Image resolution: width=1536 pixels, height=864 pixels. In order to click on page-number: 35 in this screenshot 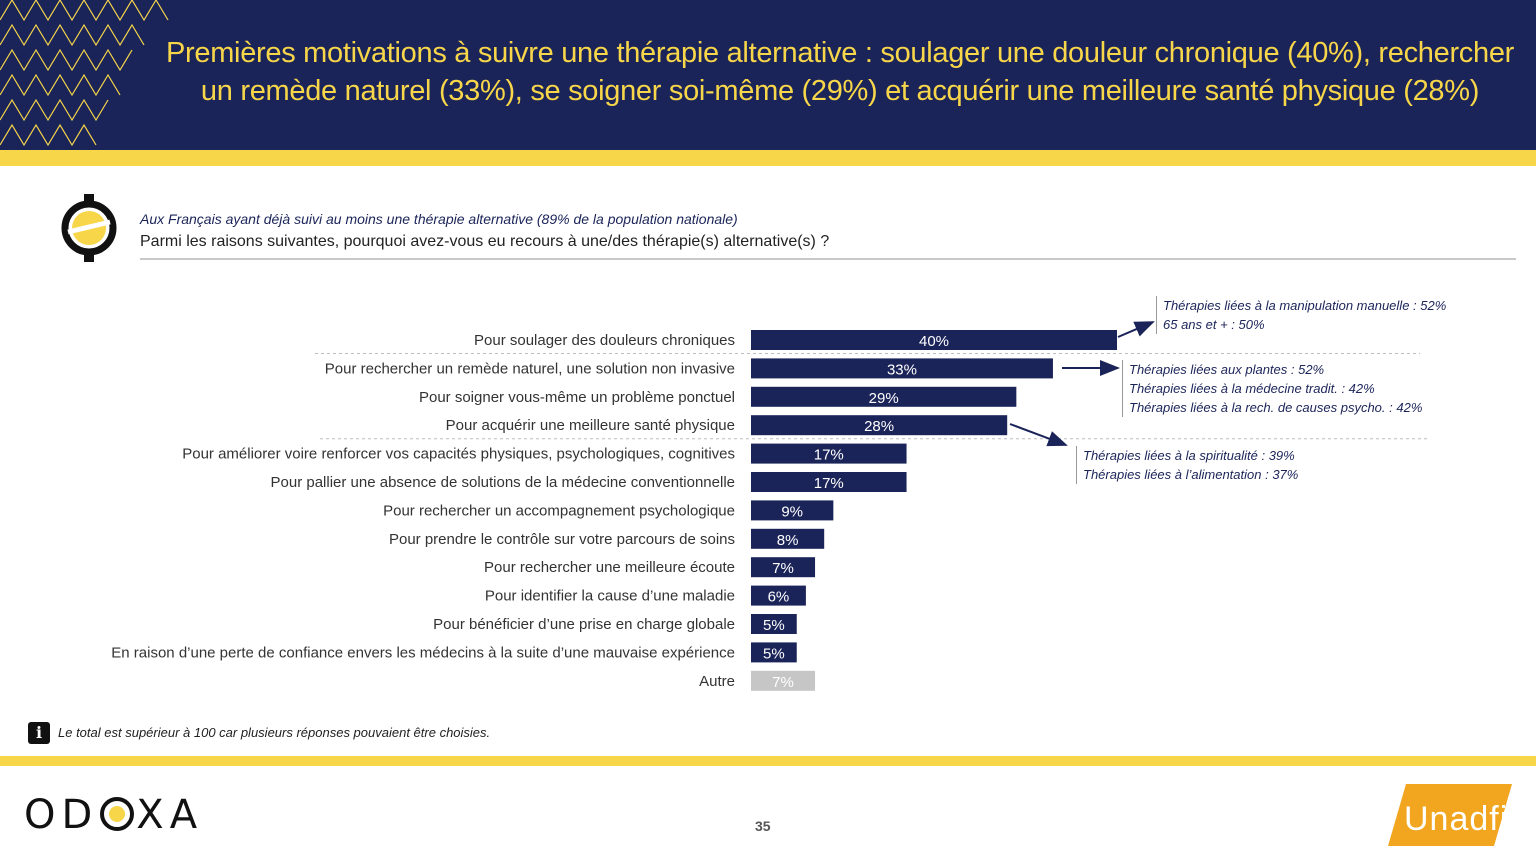, I will do `click(763, 826)`.